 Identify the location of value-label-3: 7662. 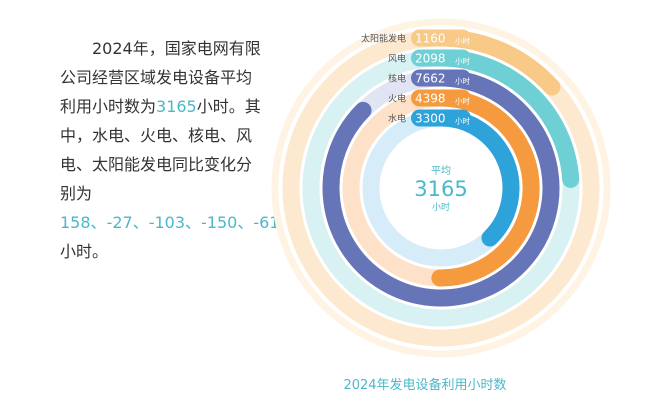
(430, 79).